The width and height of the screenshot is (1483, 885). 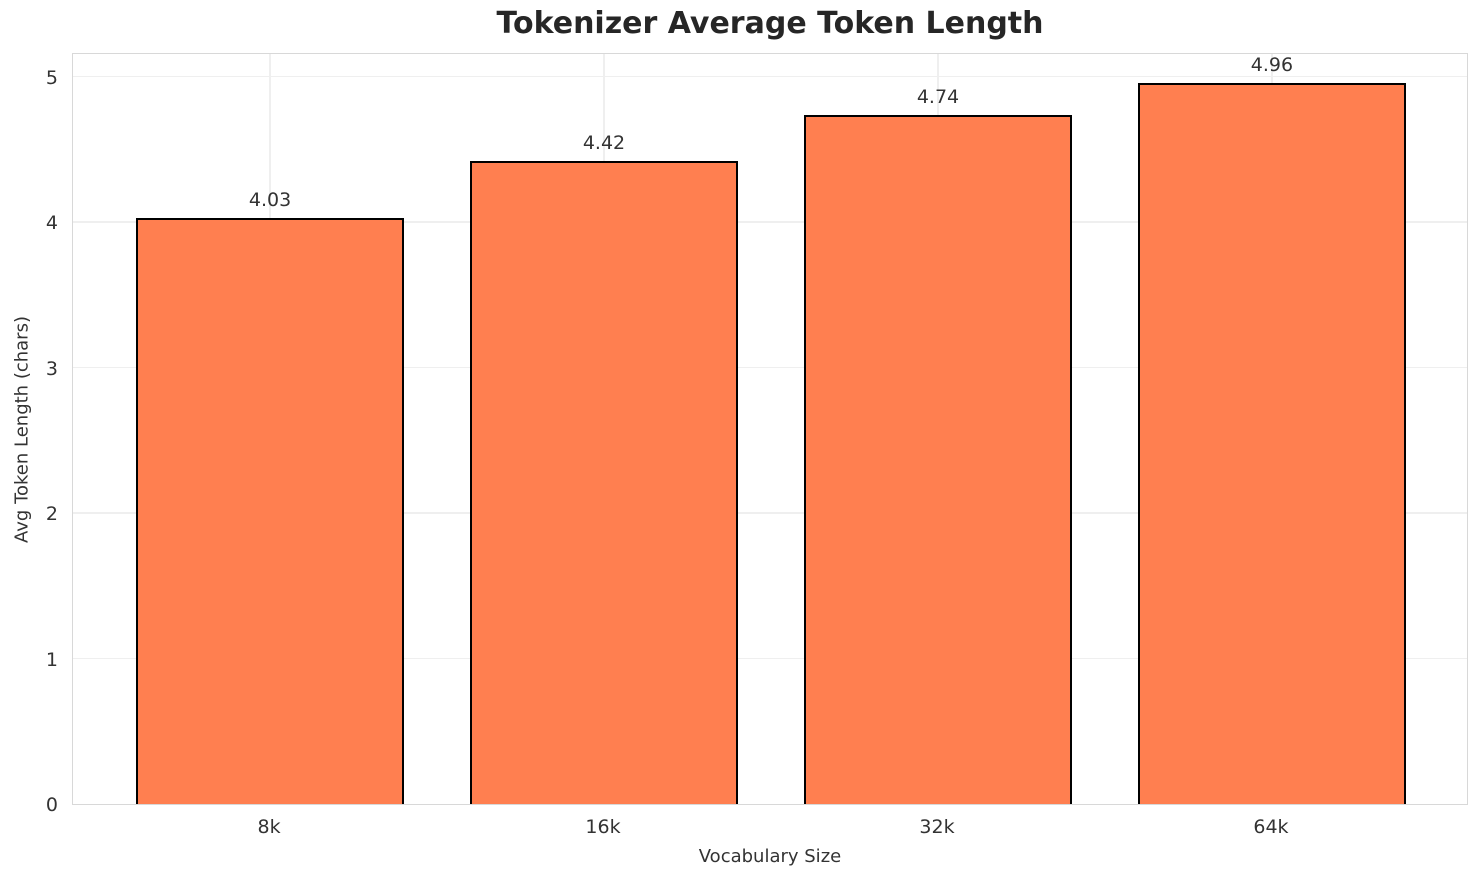 I want to click on bar-value-label: 4.96, so click(x=1272, y=64).